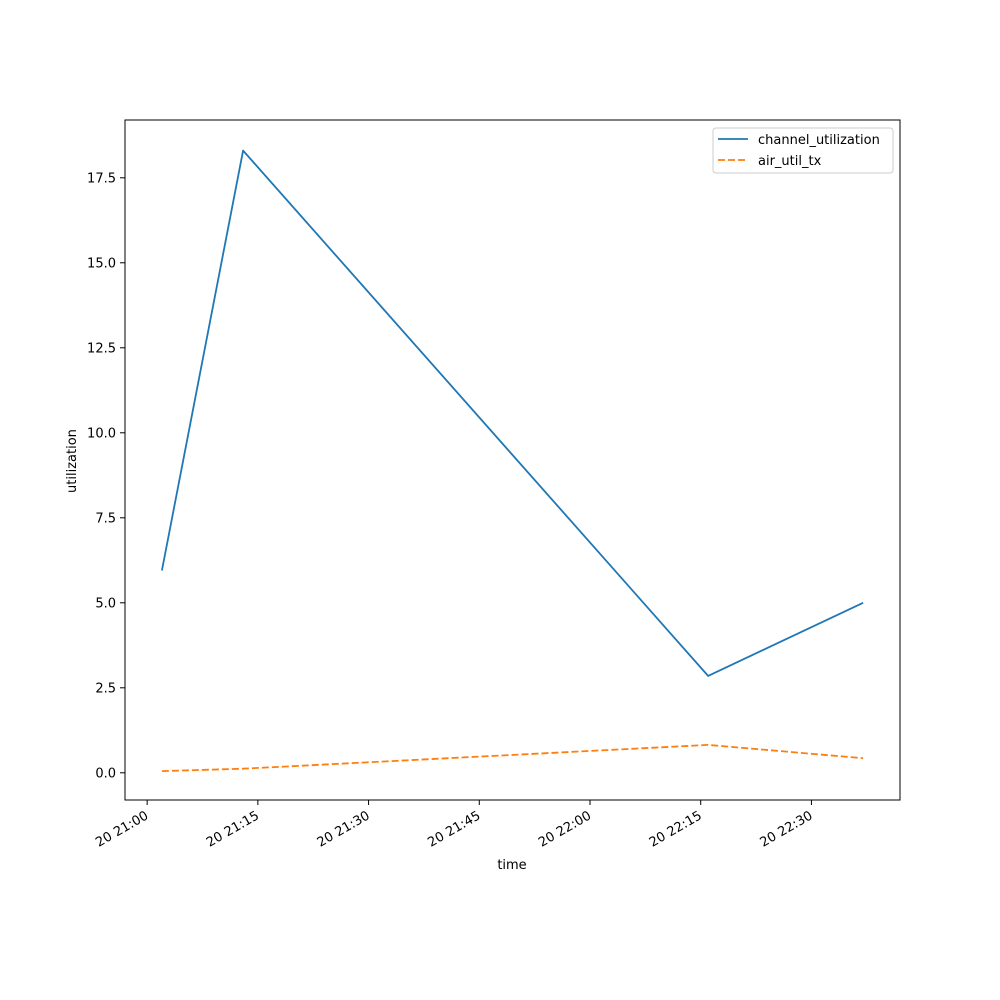 This screenshot has height=1000, width=1000. I want to click on y-axis-label: utilization, so click(72, 461).